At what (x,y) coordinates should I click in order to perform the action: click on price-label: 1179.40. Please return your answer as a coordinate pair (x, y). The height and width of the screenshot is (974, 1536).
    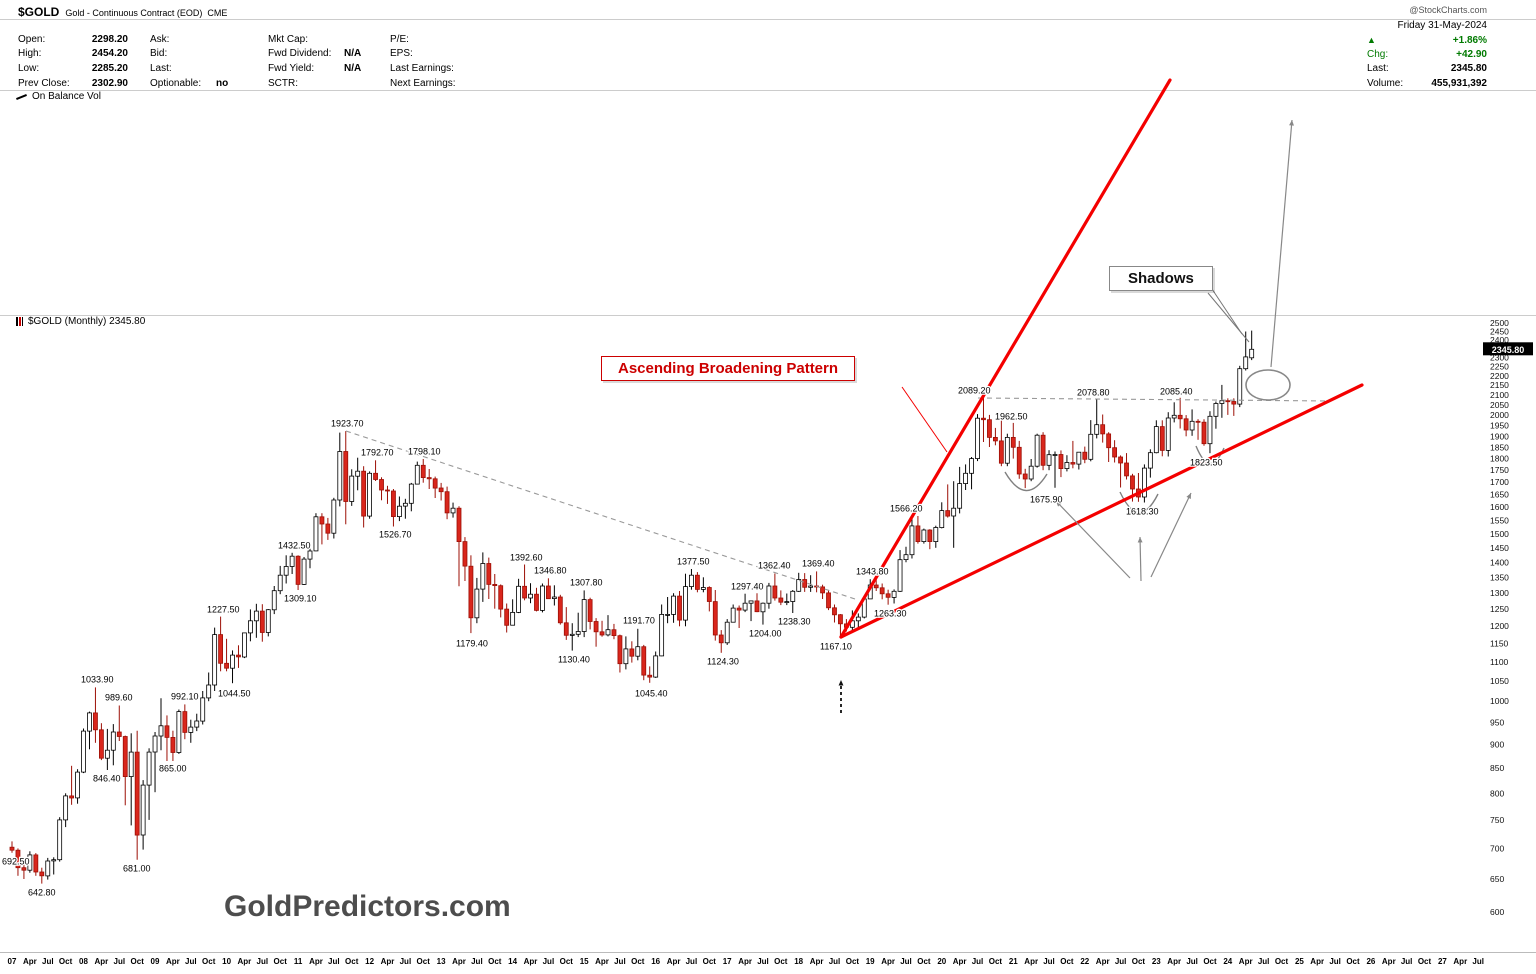
    Looking at the image, I should click on (472, 643).